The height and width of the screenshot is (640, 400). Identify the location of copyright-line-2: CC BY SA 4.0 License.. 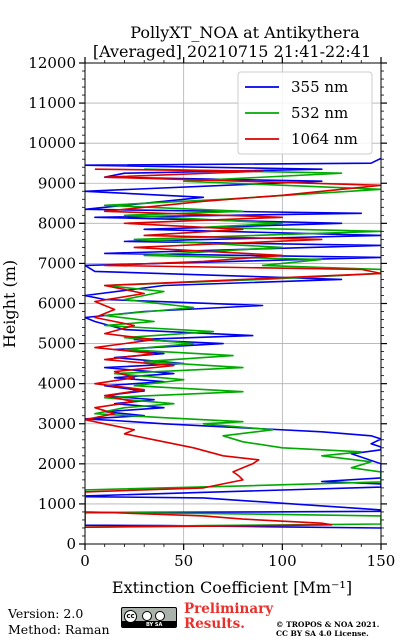
(322, 633).